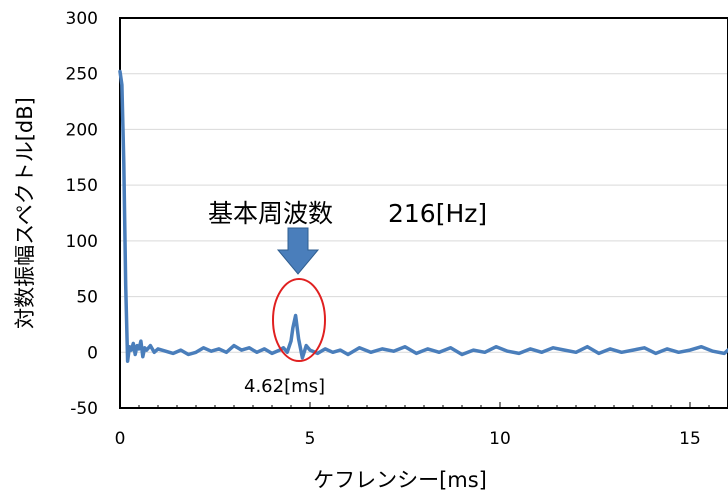 Image resolution: width=728 pixels, height=498 pixels. I want to click on x-axis-title: ケフレンシー[ms], so click(400, 480).